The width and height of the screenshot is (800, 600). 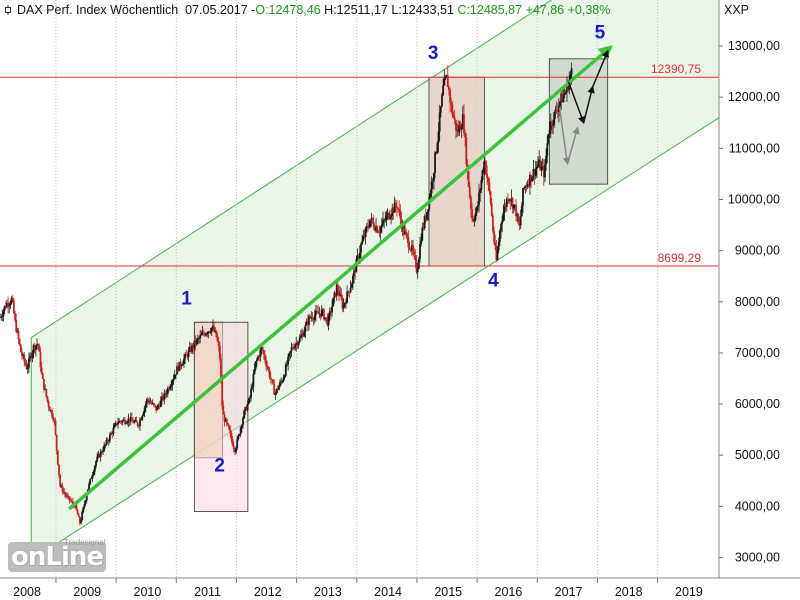 I want to click on header-open: O:12478,46, so click(x=288, y=10).